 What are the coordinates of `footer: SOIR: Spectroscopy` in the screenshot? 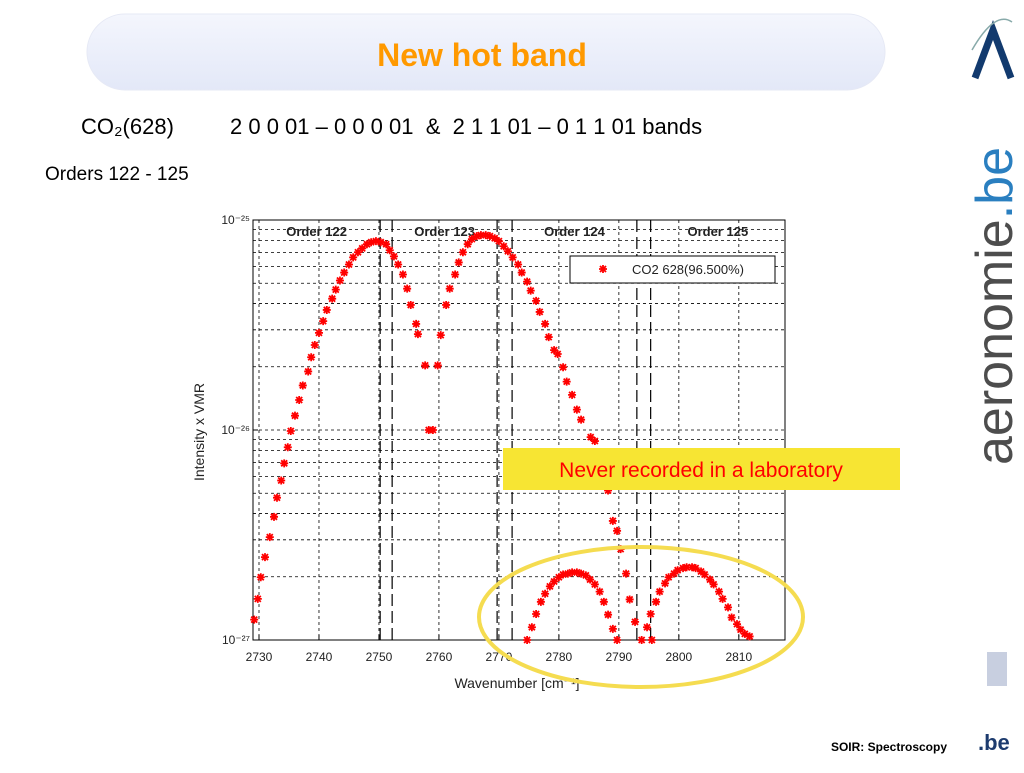 It's located at (889, 747).